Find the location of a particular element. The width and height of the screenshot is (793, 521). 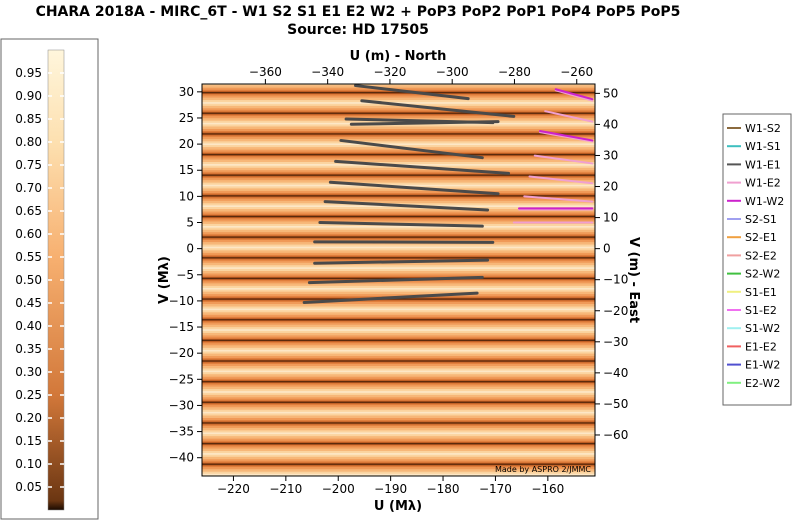

colorbar-tick-label: 0.05 is located at coordinates (28, 487).